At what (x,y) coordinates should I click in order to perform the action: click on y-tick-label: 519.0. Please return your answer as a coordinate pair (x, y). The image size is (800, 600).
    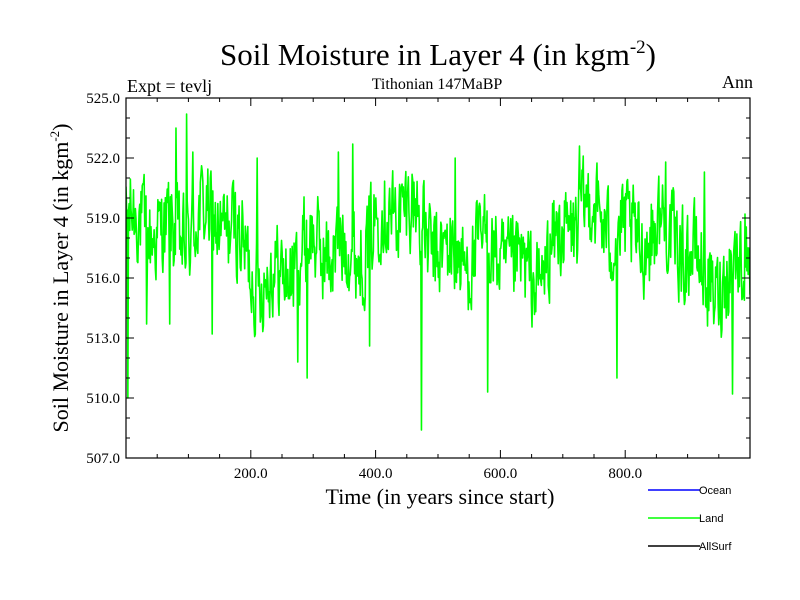
    Looking at the image, I should click on (103, 219).